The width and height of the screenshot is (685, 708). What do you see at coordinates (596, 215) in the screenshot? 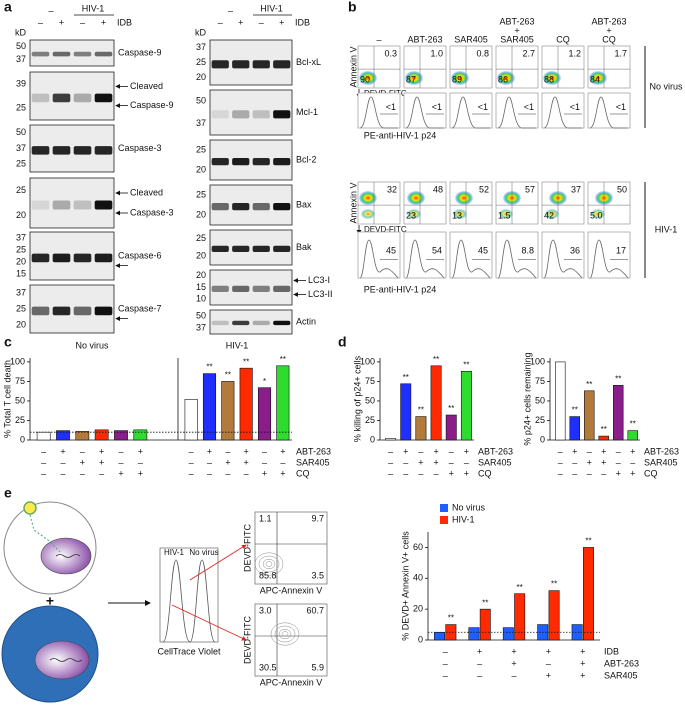
I see `quadrant-value: 5.0` at bounding box center [596, 215].